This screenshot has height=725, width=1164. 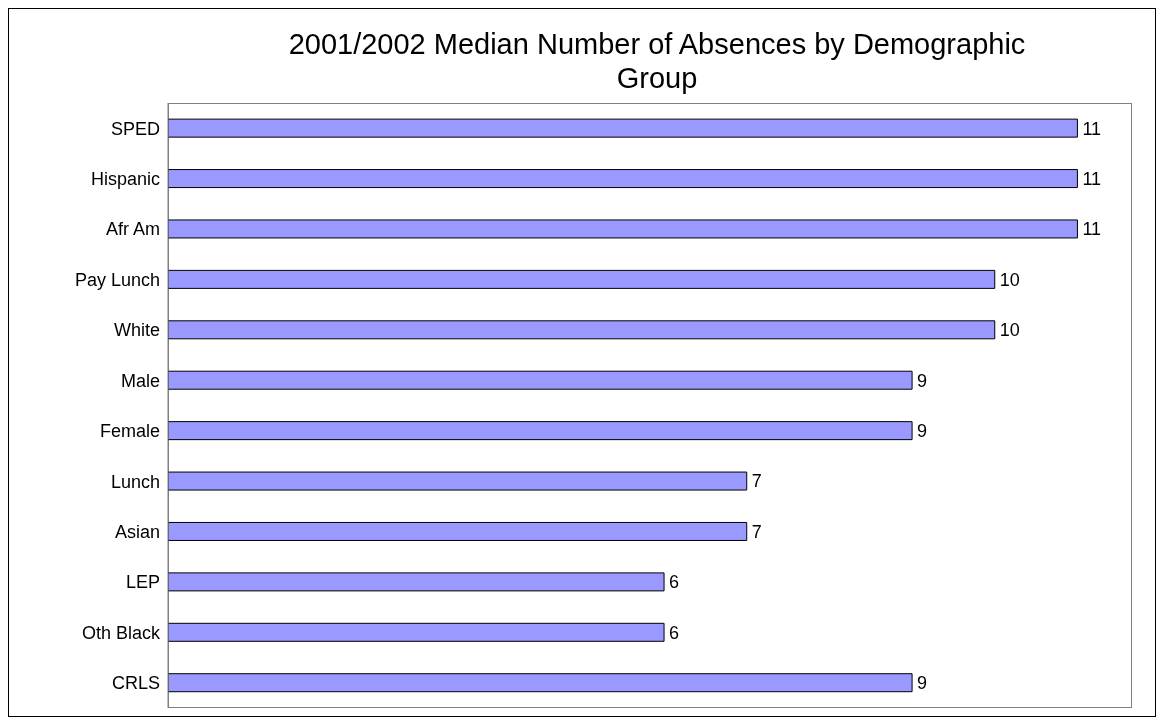 What do you see at coordinates (142, 582) in the screenshot?
I see `y-tick-label: LEP` at bounding box center [142, 582].